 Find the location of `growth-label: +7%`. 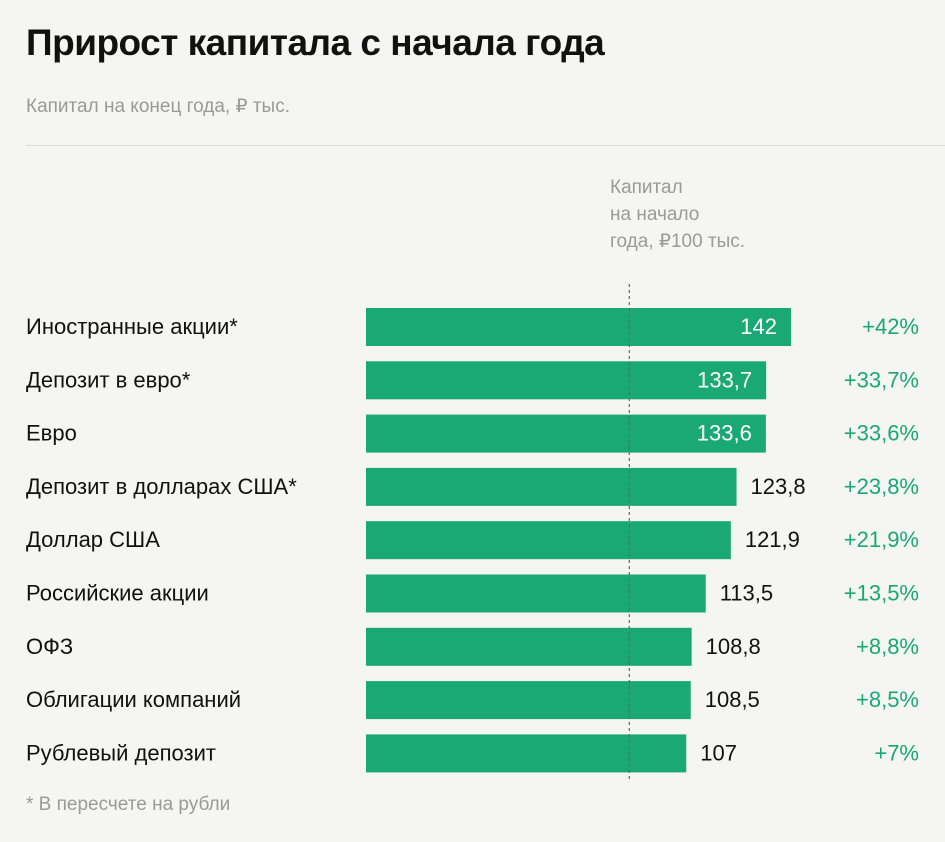

growth-label: +7% is located at coordinates (896, 752).